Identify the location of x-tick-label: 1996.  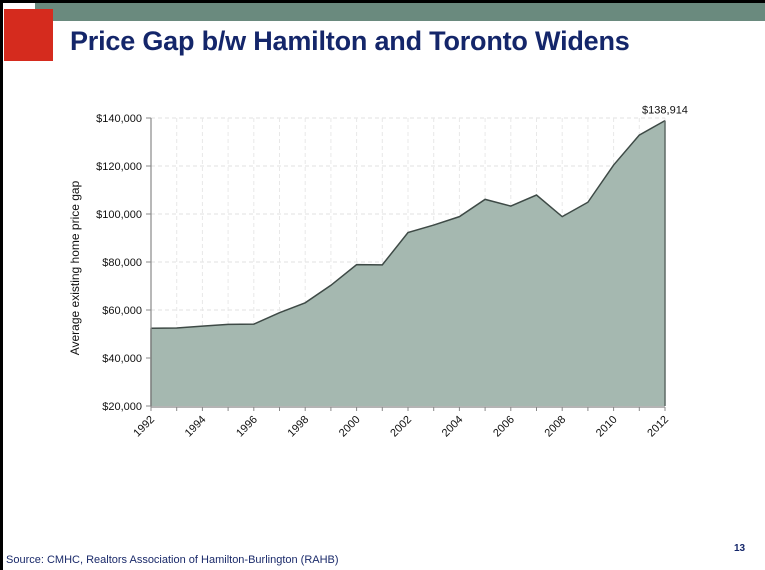
(247, 427).